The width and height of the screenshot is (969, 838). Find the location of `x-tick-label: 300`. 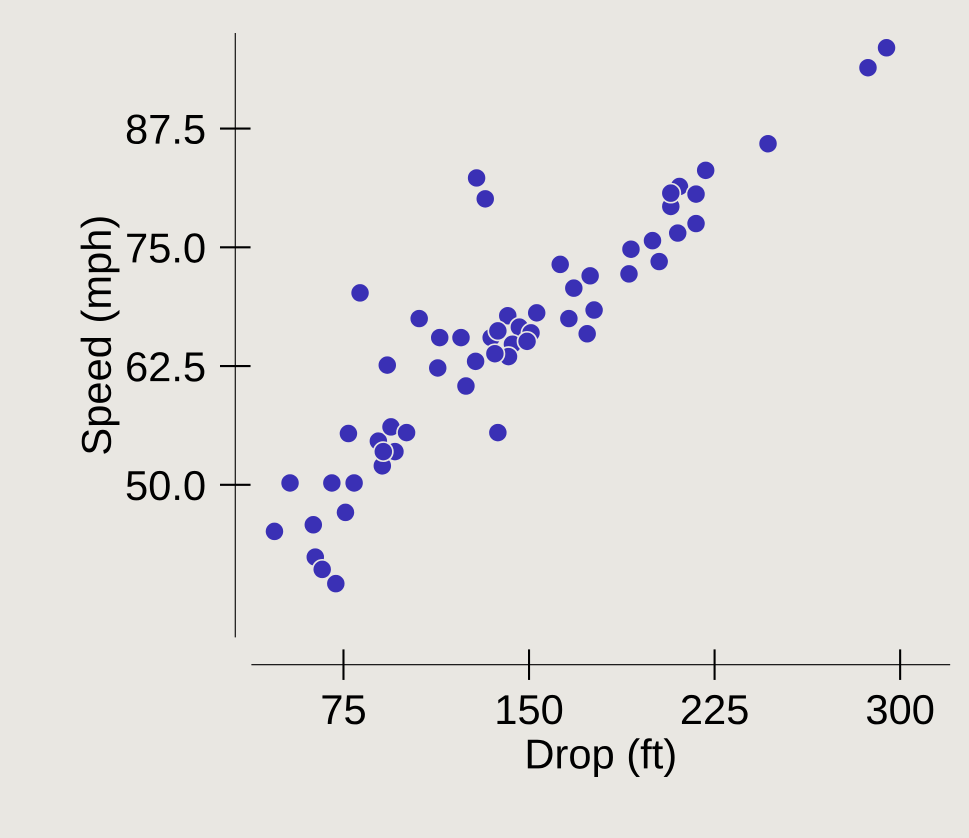

x-tick-label: 300 is located at coordinates (900, 709).